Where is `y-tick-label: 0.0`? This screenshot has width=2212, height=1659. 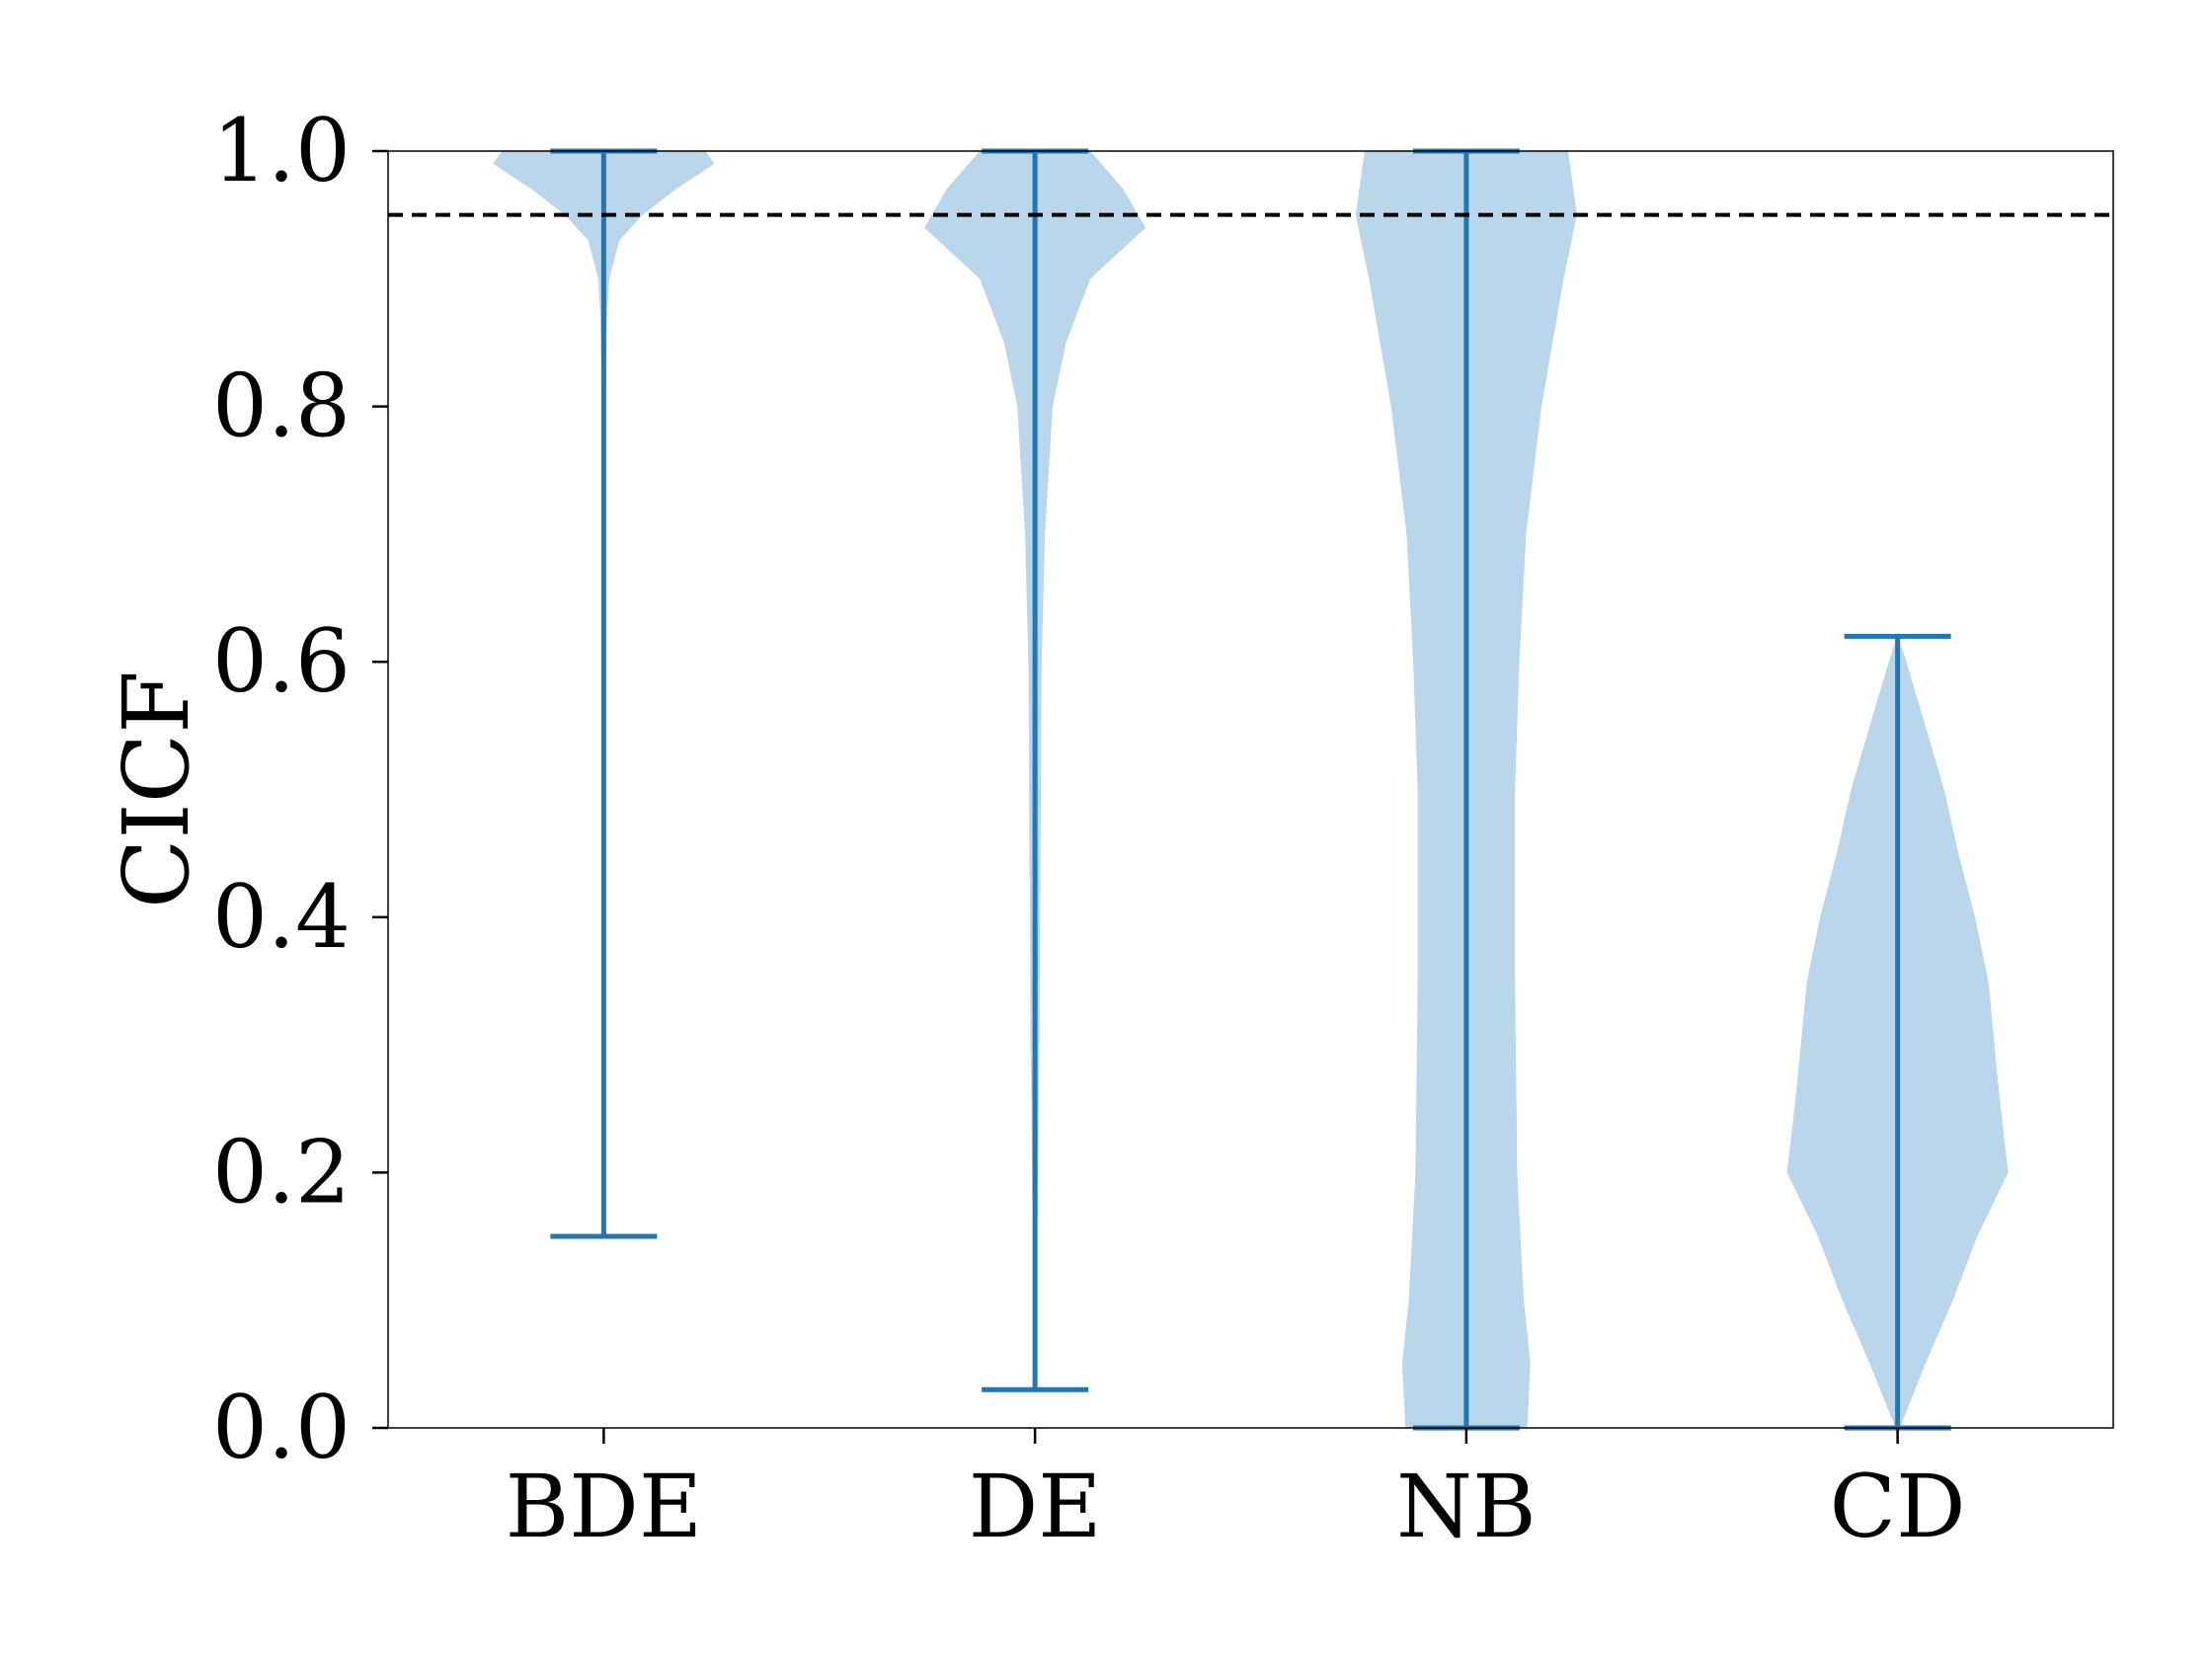 y-tick-label: 0.0 is located at coordinates (281, 1428).